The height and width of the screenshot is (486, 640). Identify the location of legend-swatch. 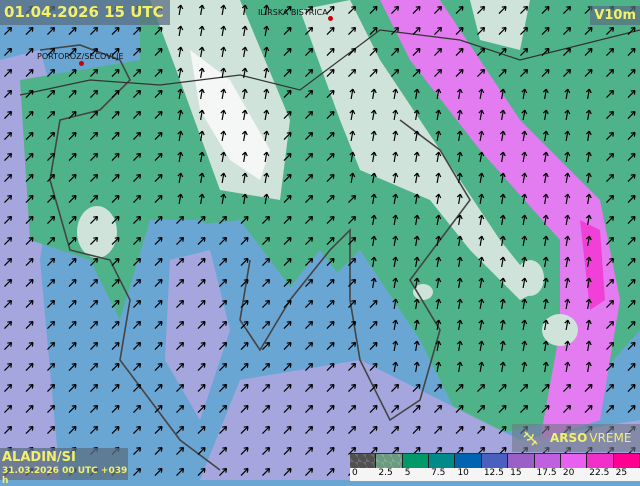
(416, 461).